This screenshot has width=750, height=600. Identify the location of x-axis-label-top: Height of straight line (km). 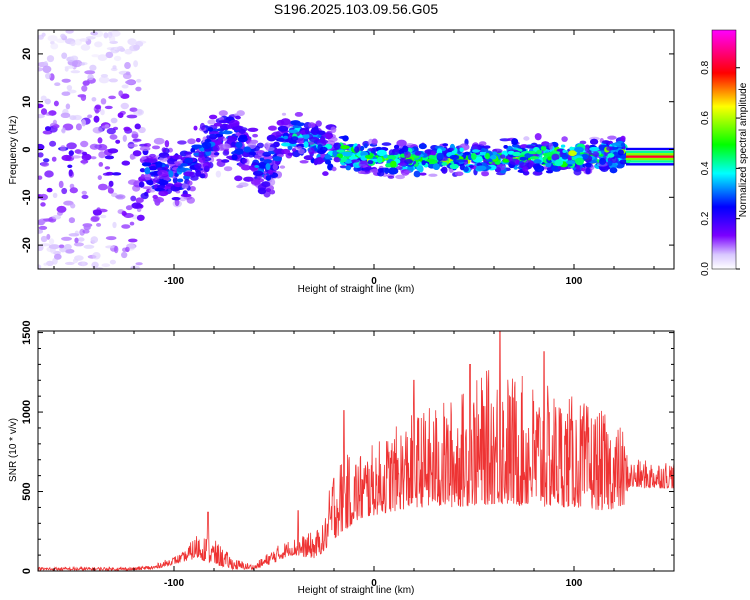
(356, 289).